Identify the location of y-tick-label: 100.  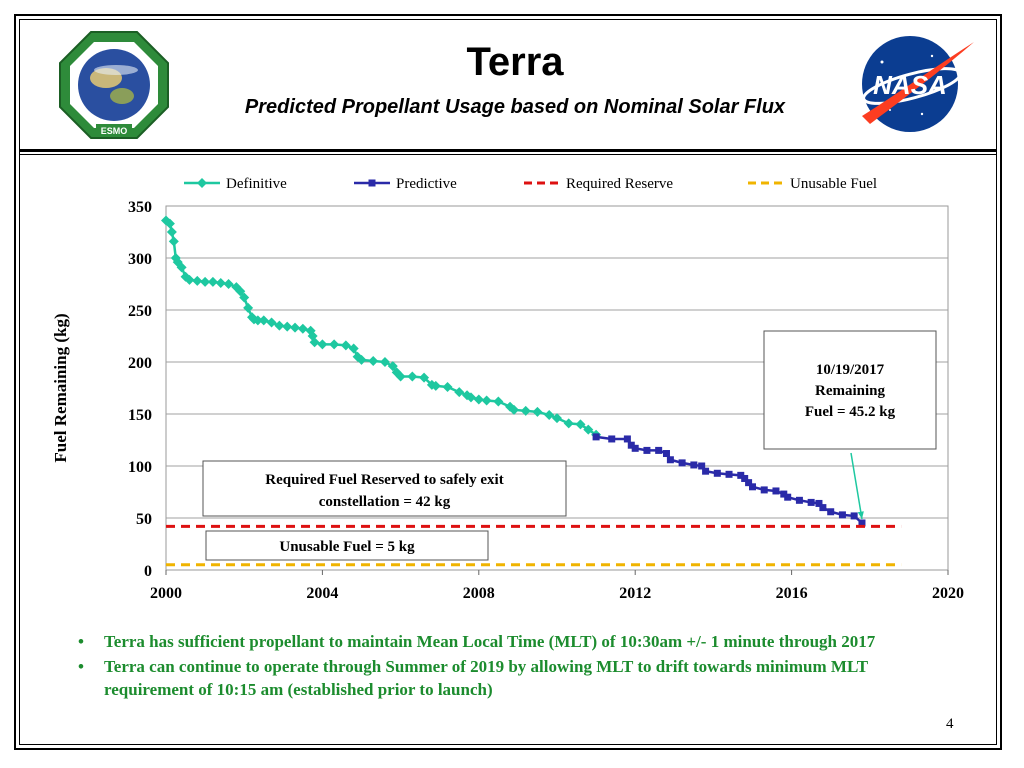
(140, 467).